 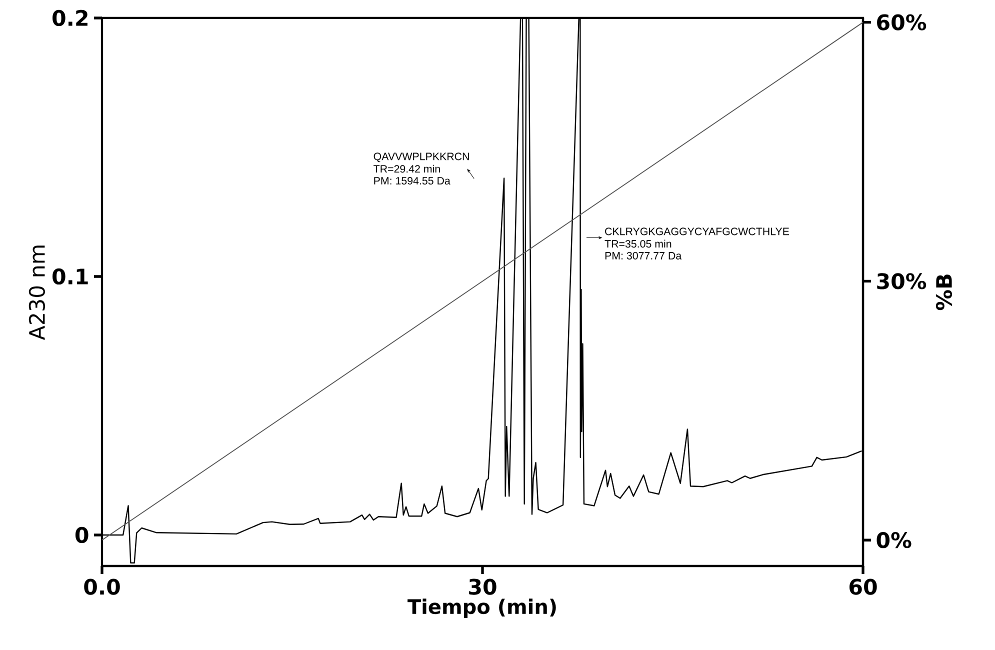 What do you see at coordinates (412, 180) in the screenshot?
I see `annotation: PM: 1594.55 Da` at bounding box center [412, 180].